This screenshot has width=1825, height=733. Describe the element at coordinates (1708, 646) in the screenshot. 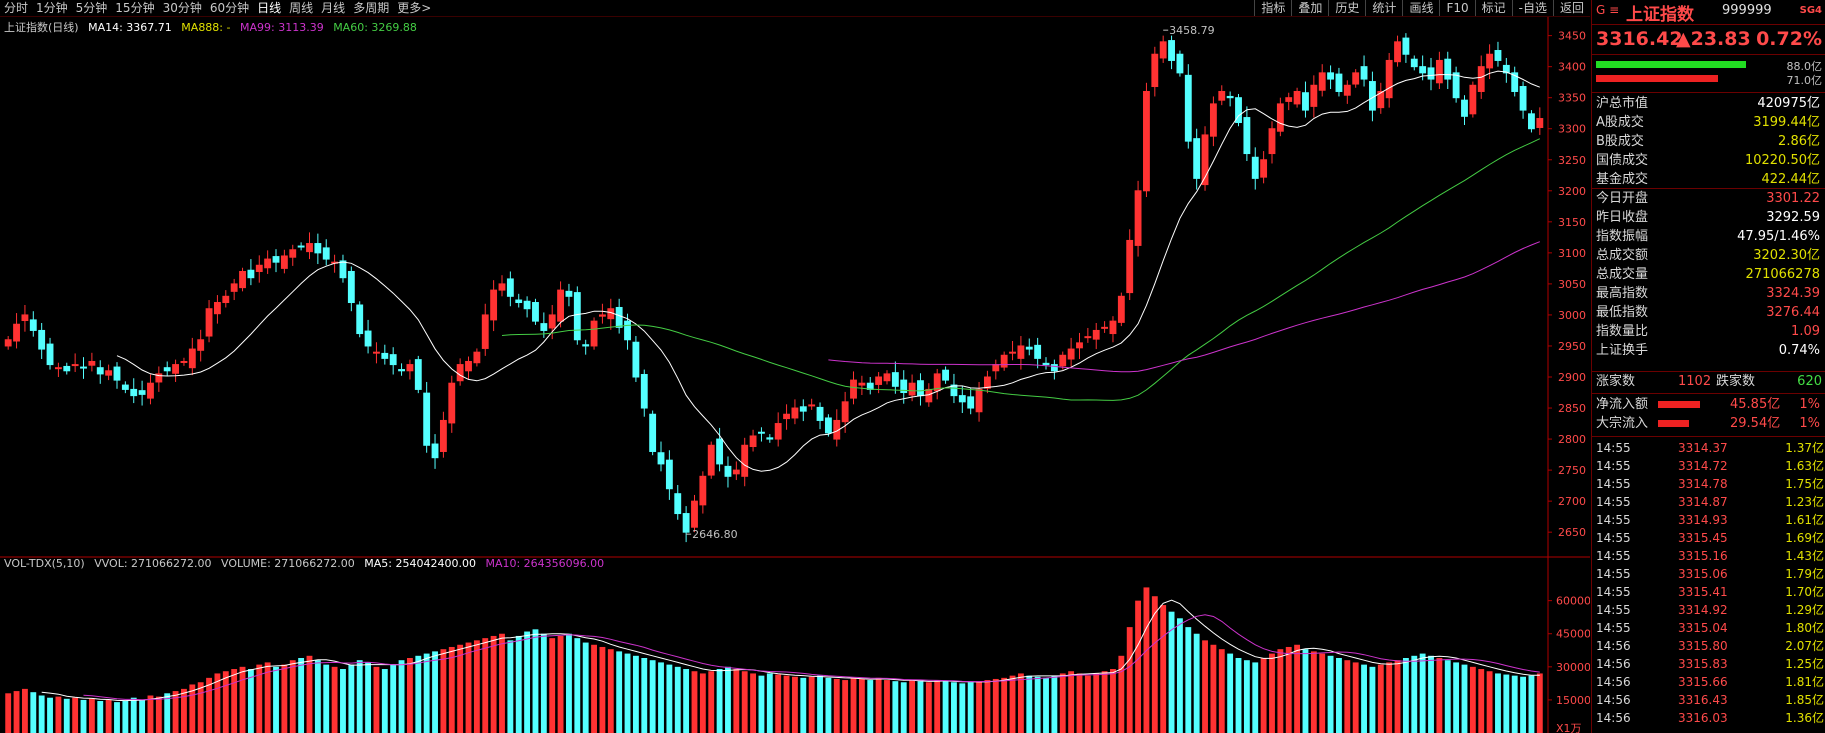

I see `tick-row: 14:56 3315.80 2.07亿` at that location.